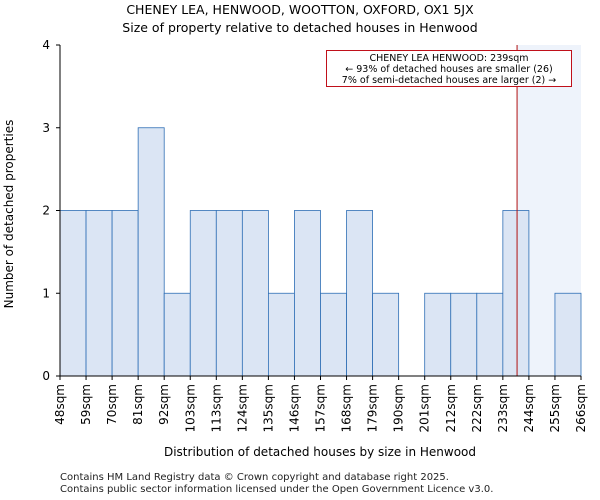 The image size is (600, 500). Describe the element at coordinates (216, 408) in the screenshot. I see `x-tick-label: 113sqm` at that location.